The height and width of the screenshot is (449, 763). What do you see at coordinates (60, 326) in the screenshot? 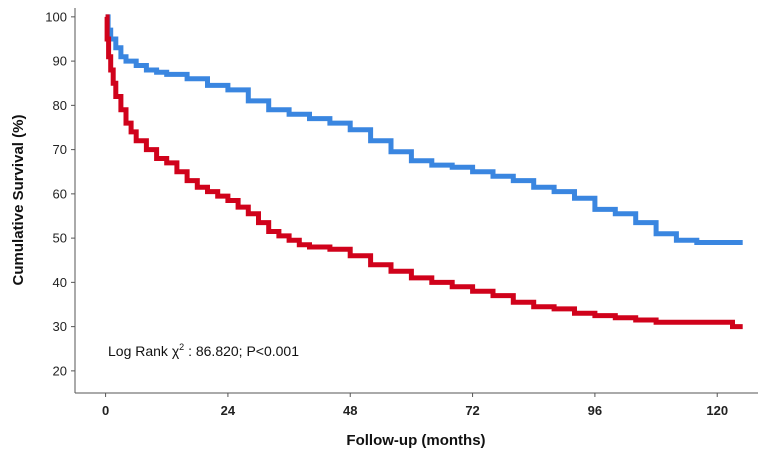
I see `y-tick-label: 30` at bounding box center [60, 326].